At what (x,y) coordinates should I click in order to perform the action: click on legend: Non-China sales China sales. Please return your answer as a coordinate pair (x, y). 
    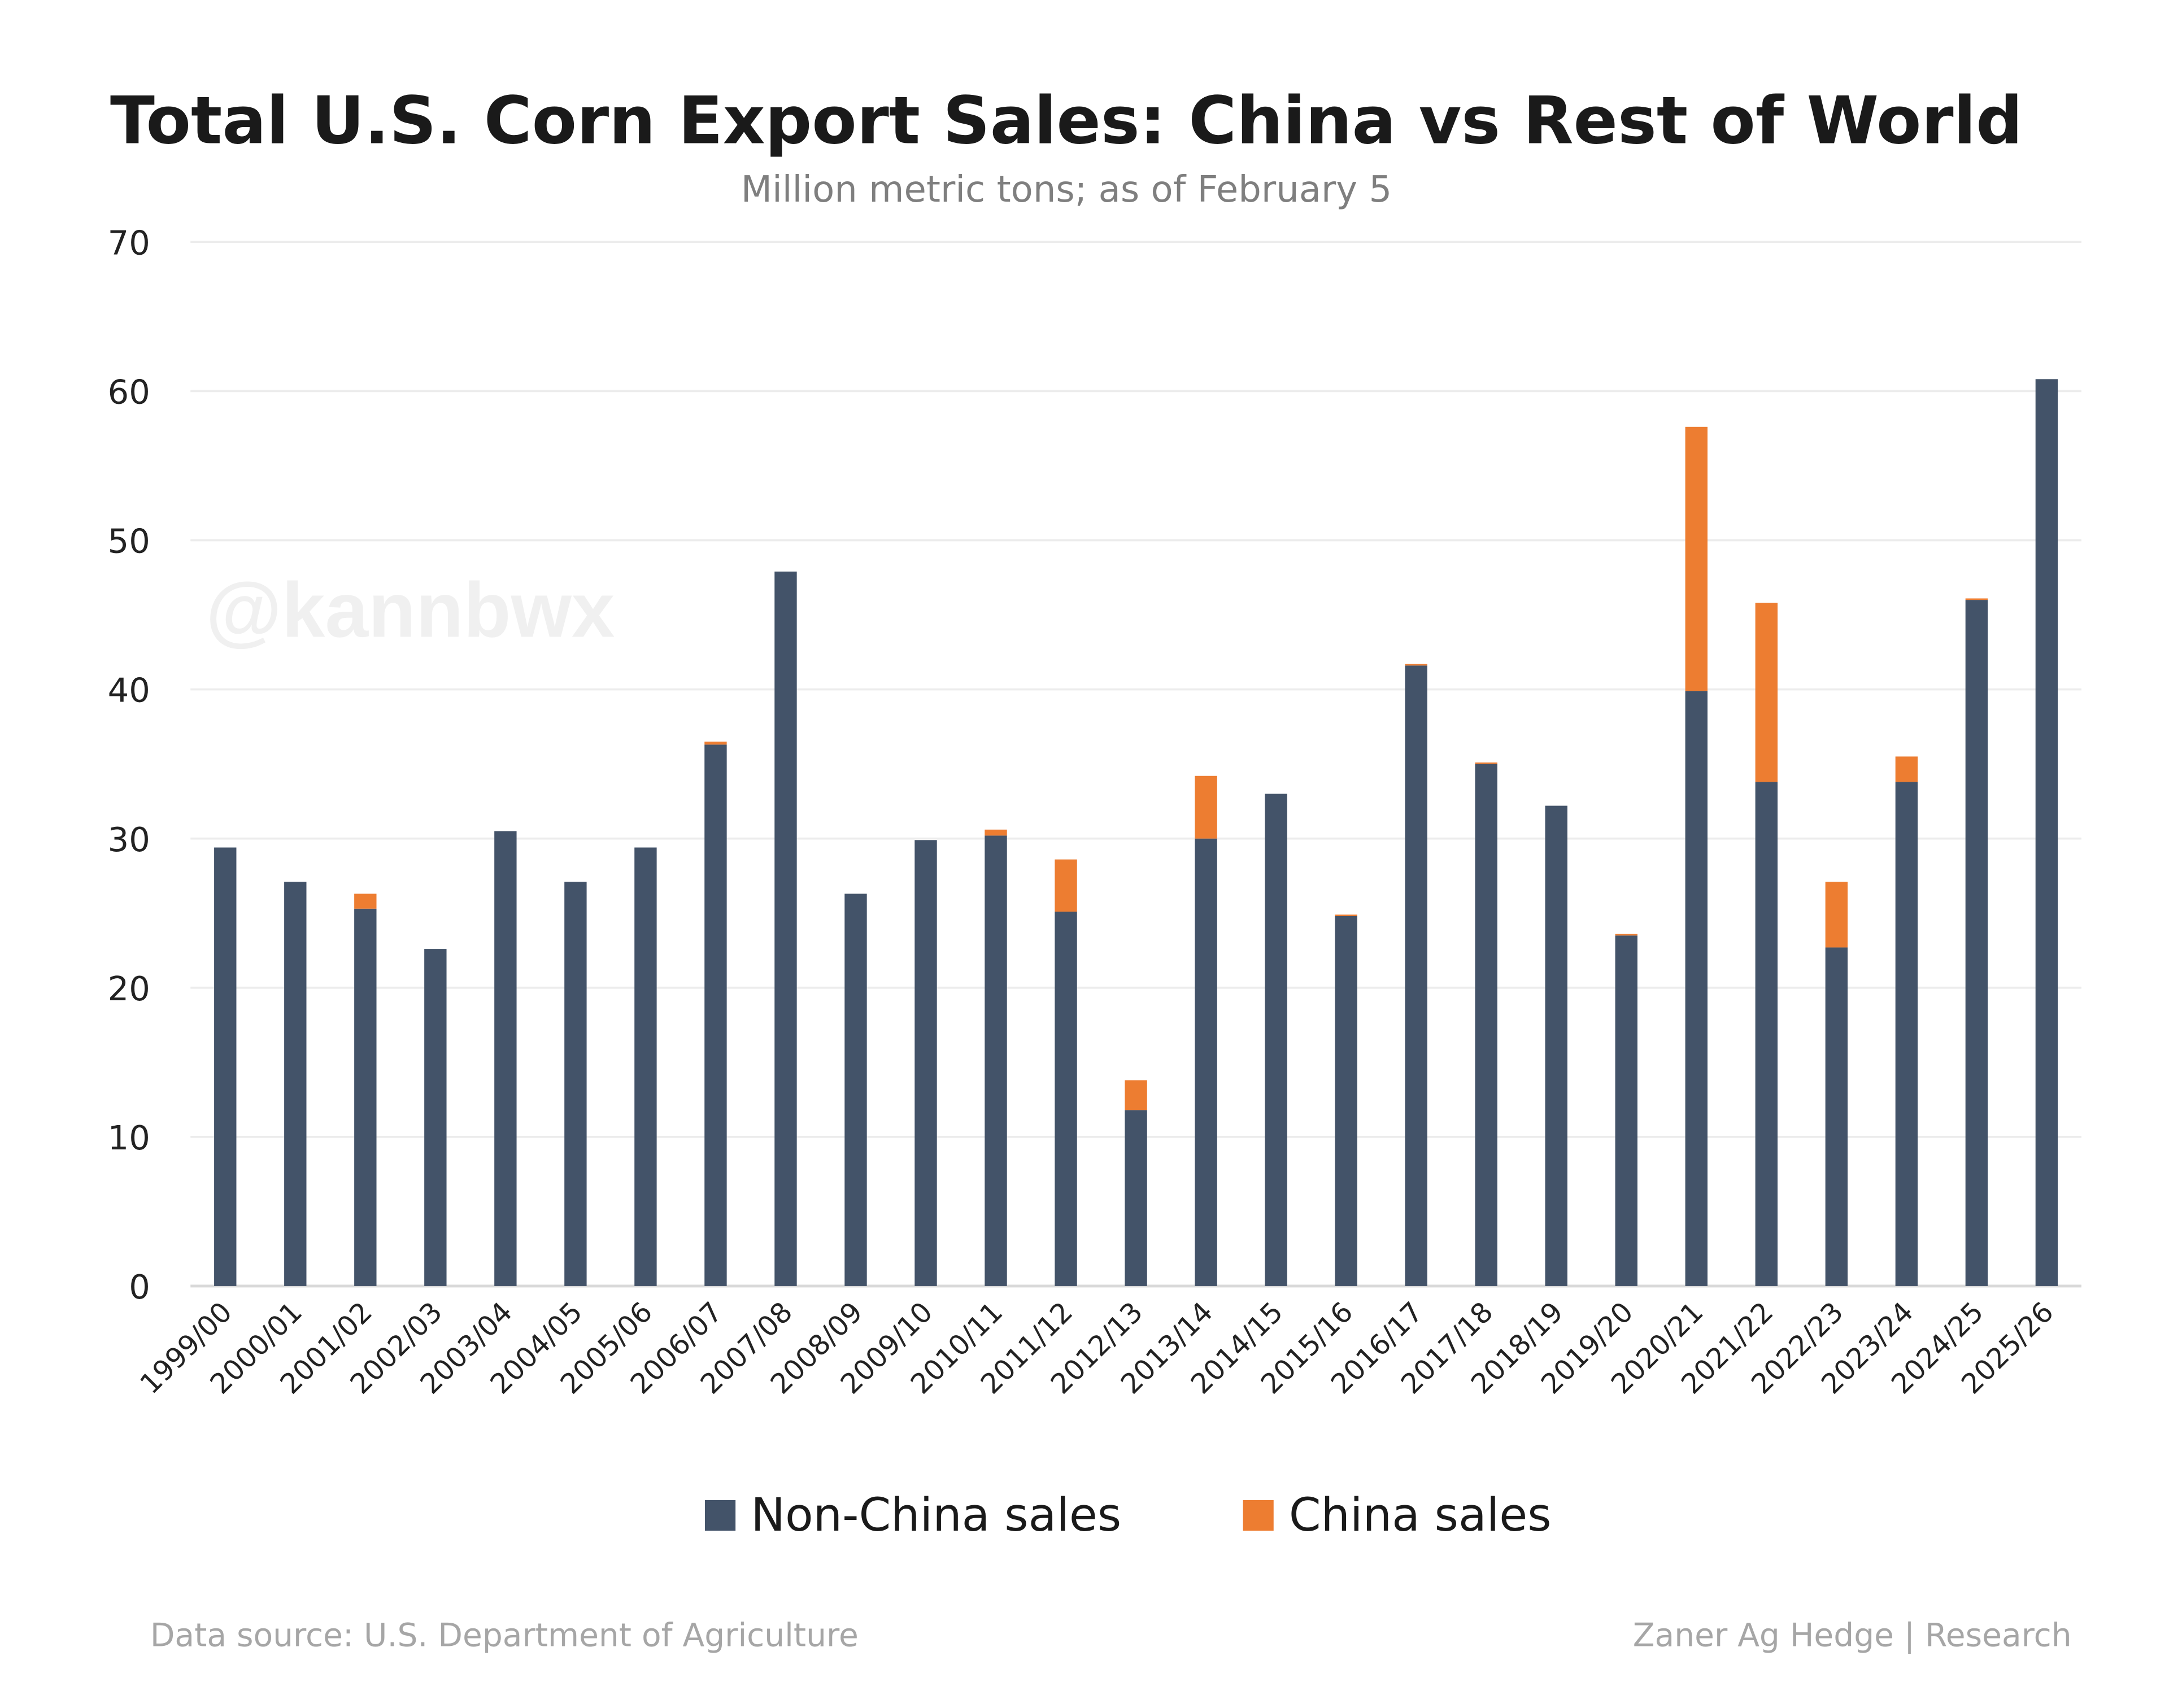
    Looking at the image, I should click on (1128, 1515).